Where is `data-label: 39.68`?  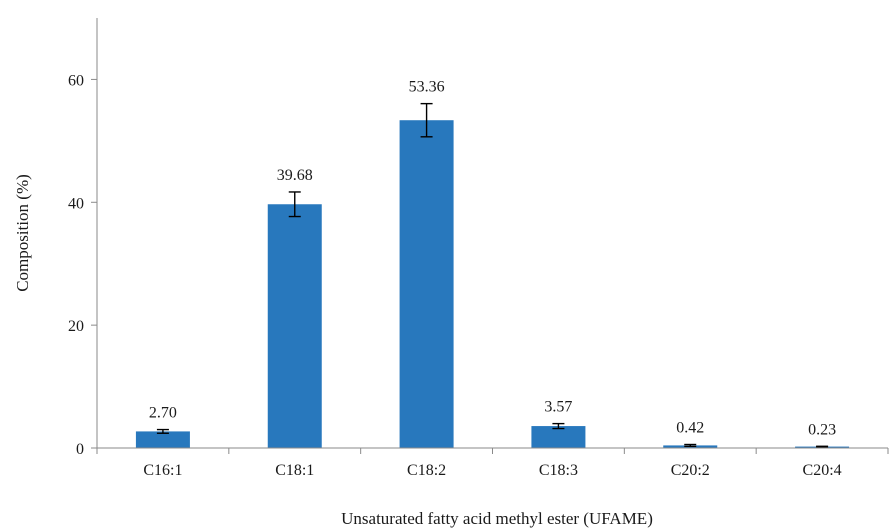
data-label: 39.68 is located at coordinates (295, 175).